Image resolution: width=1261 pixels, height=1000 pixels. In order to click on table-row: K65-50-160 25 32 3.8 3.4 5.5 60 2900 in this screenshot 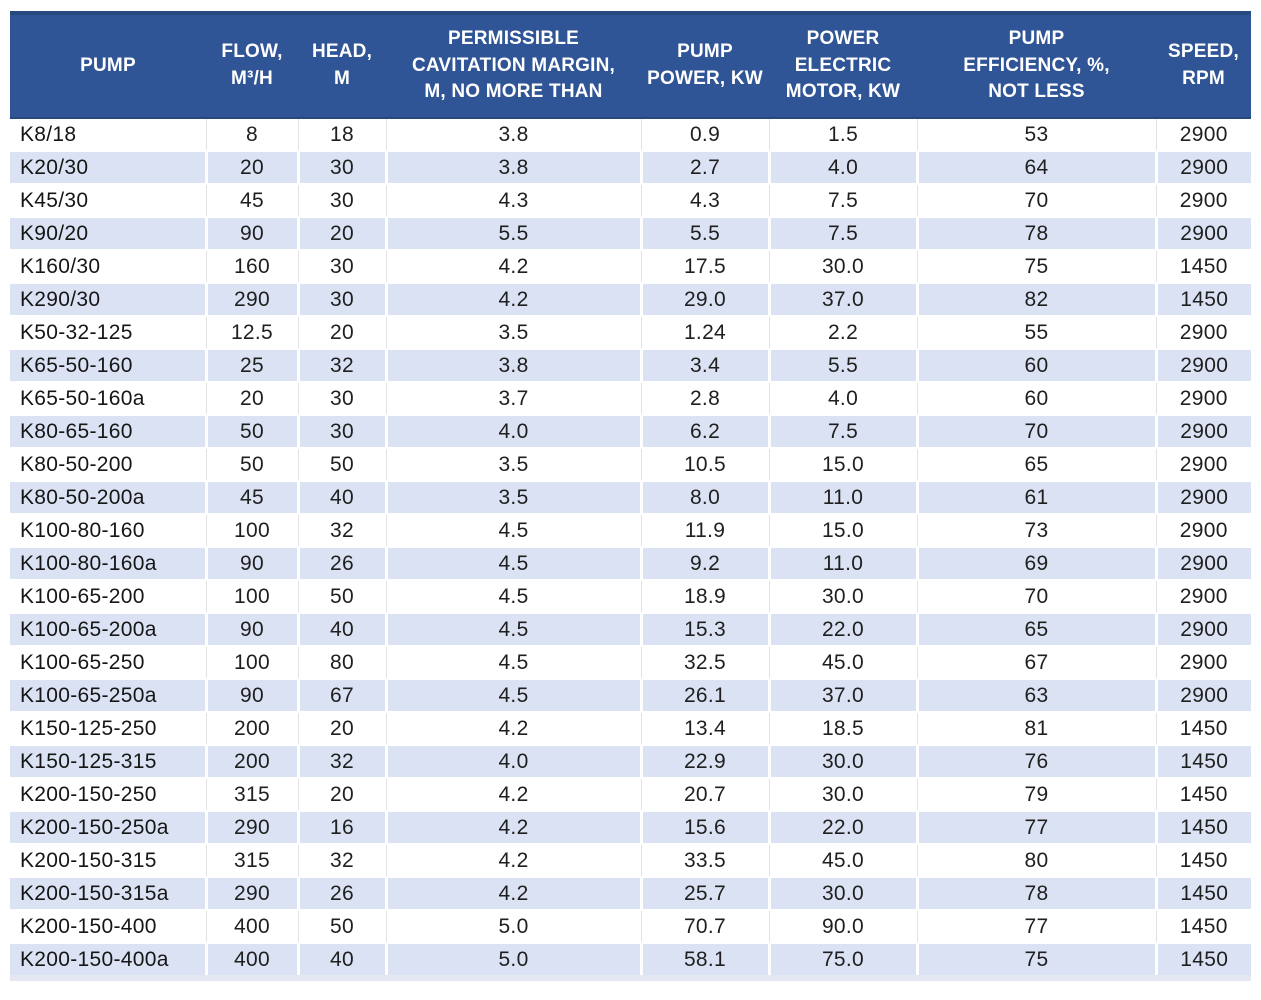, I will do `click(630, 365)`.